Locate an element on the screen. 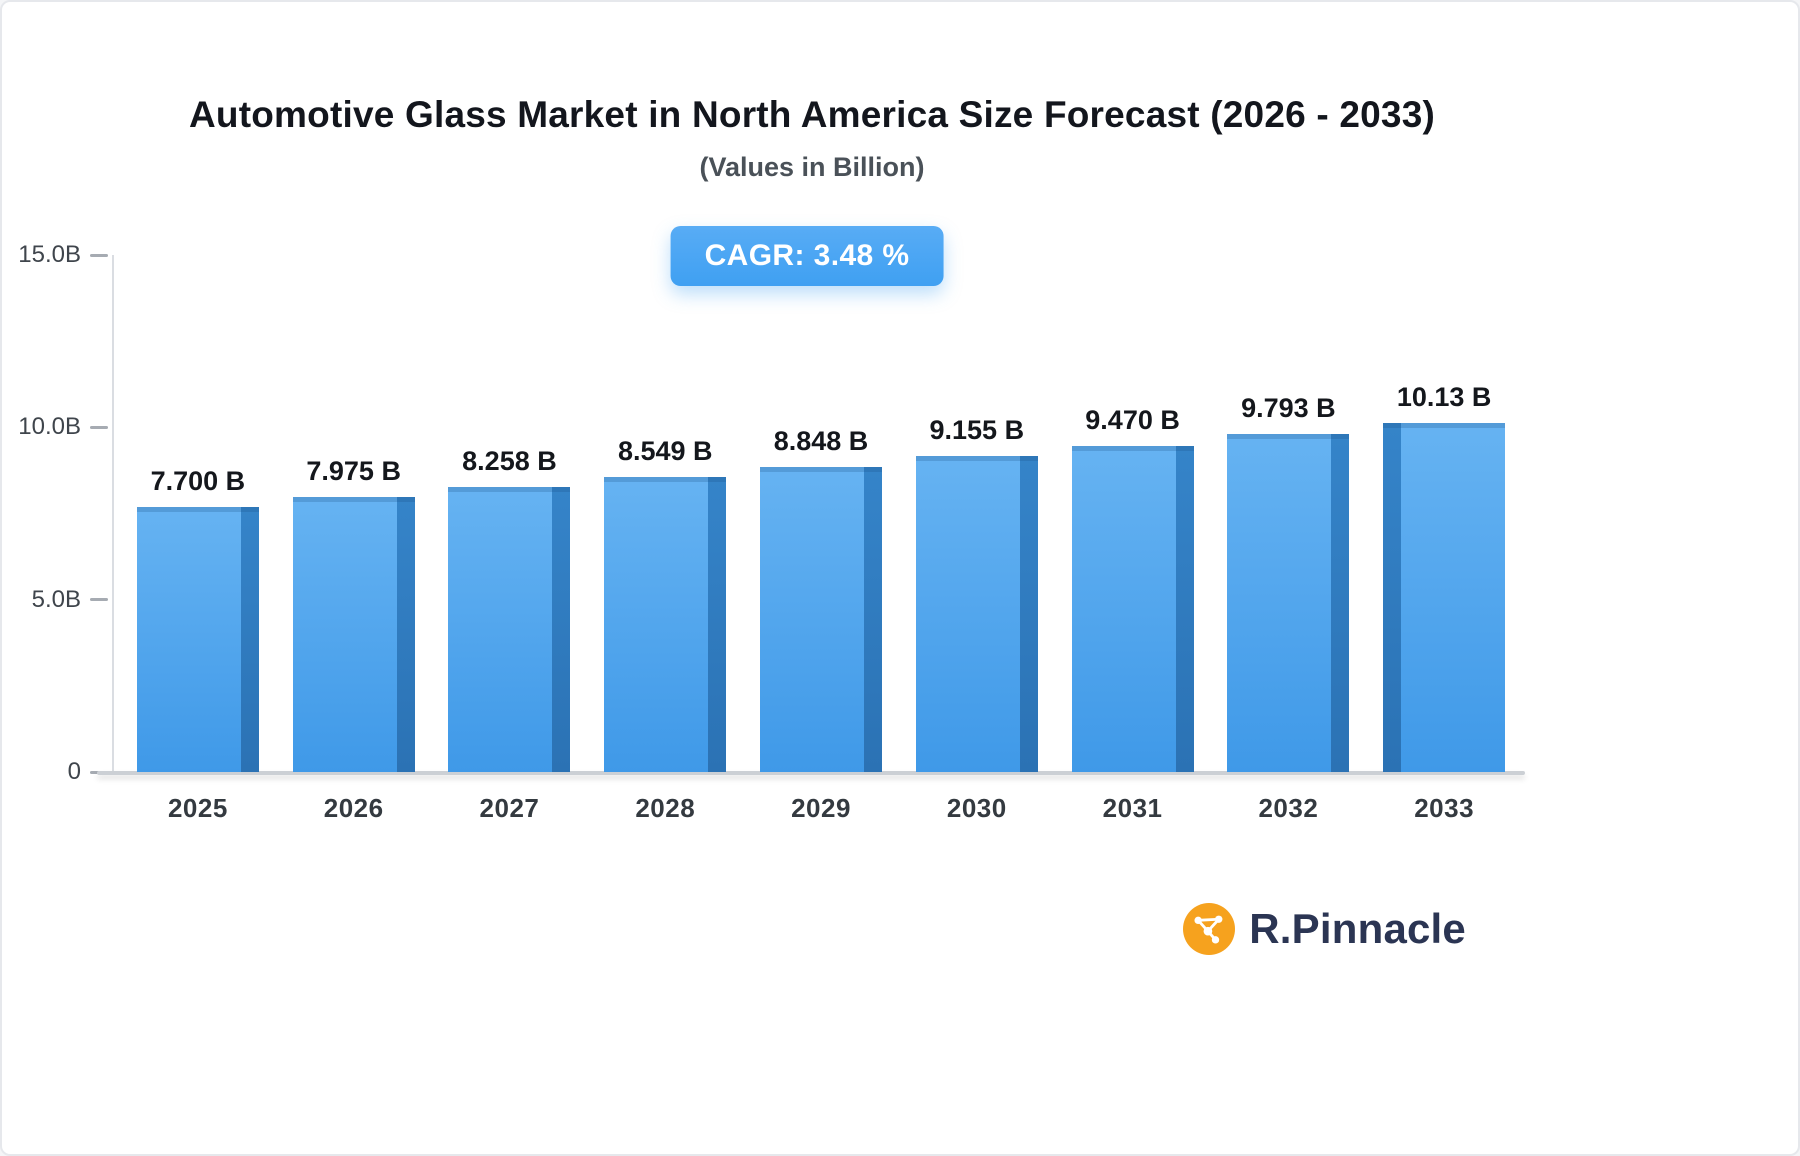  network-icon is located at coordinates (1209, 929).